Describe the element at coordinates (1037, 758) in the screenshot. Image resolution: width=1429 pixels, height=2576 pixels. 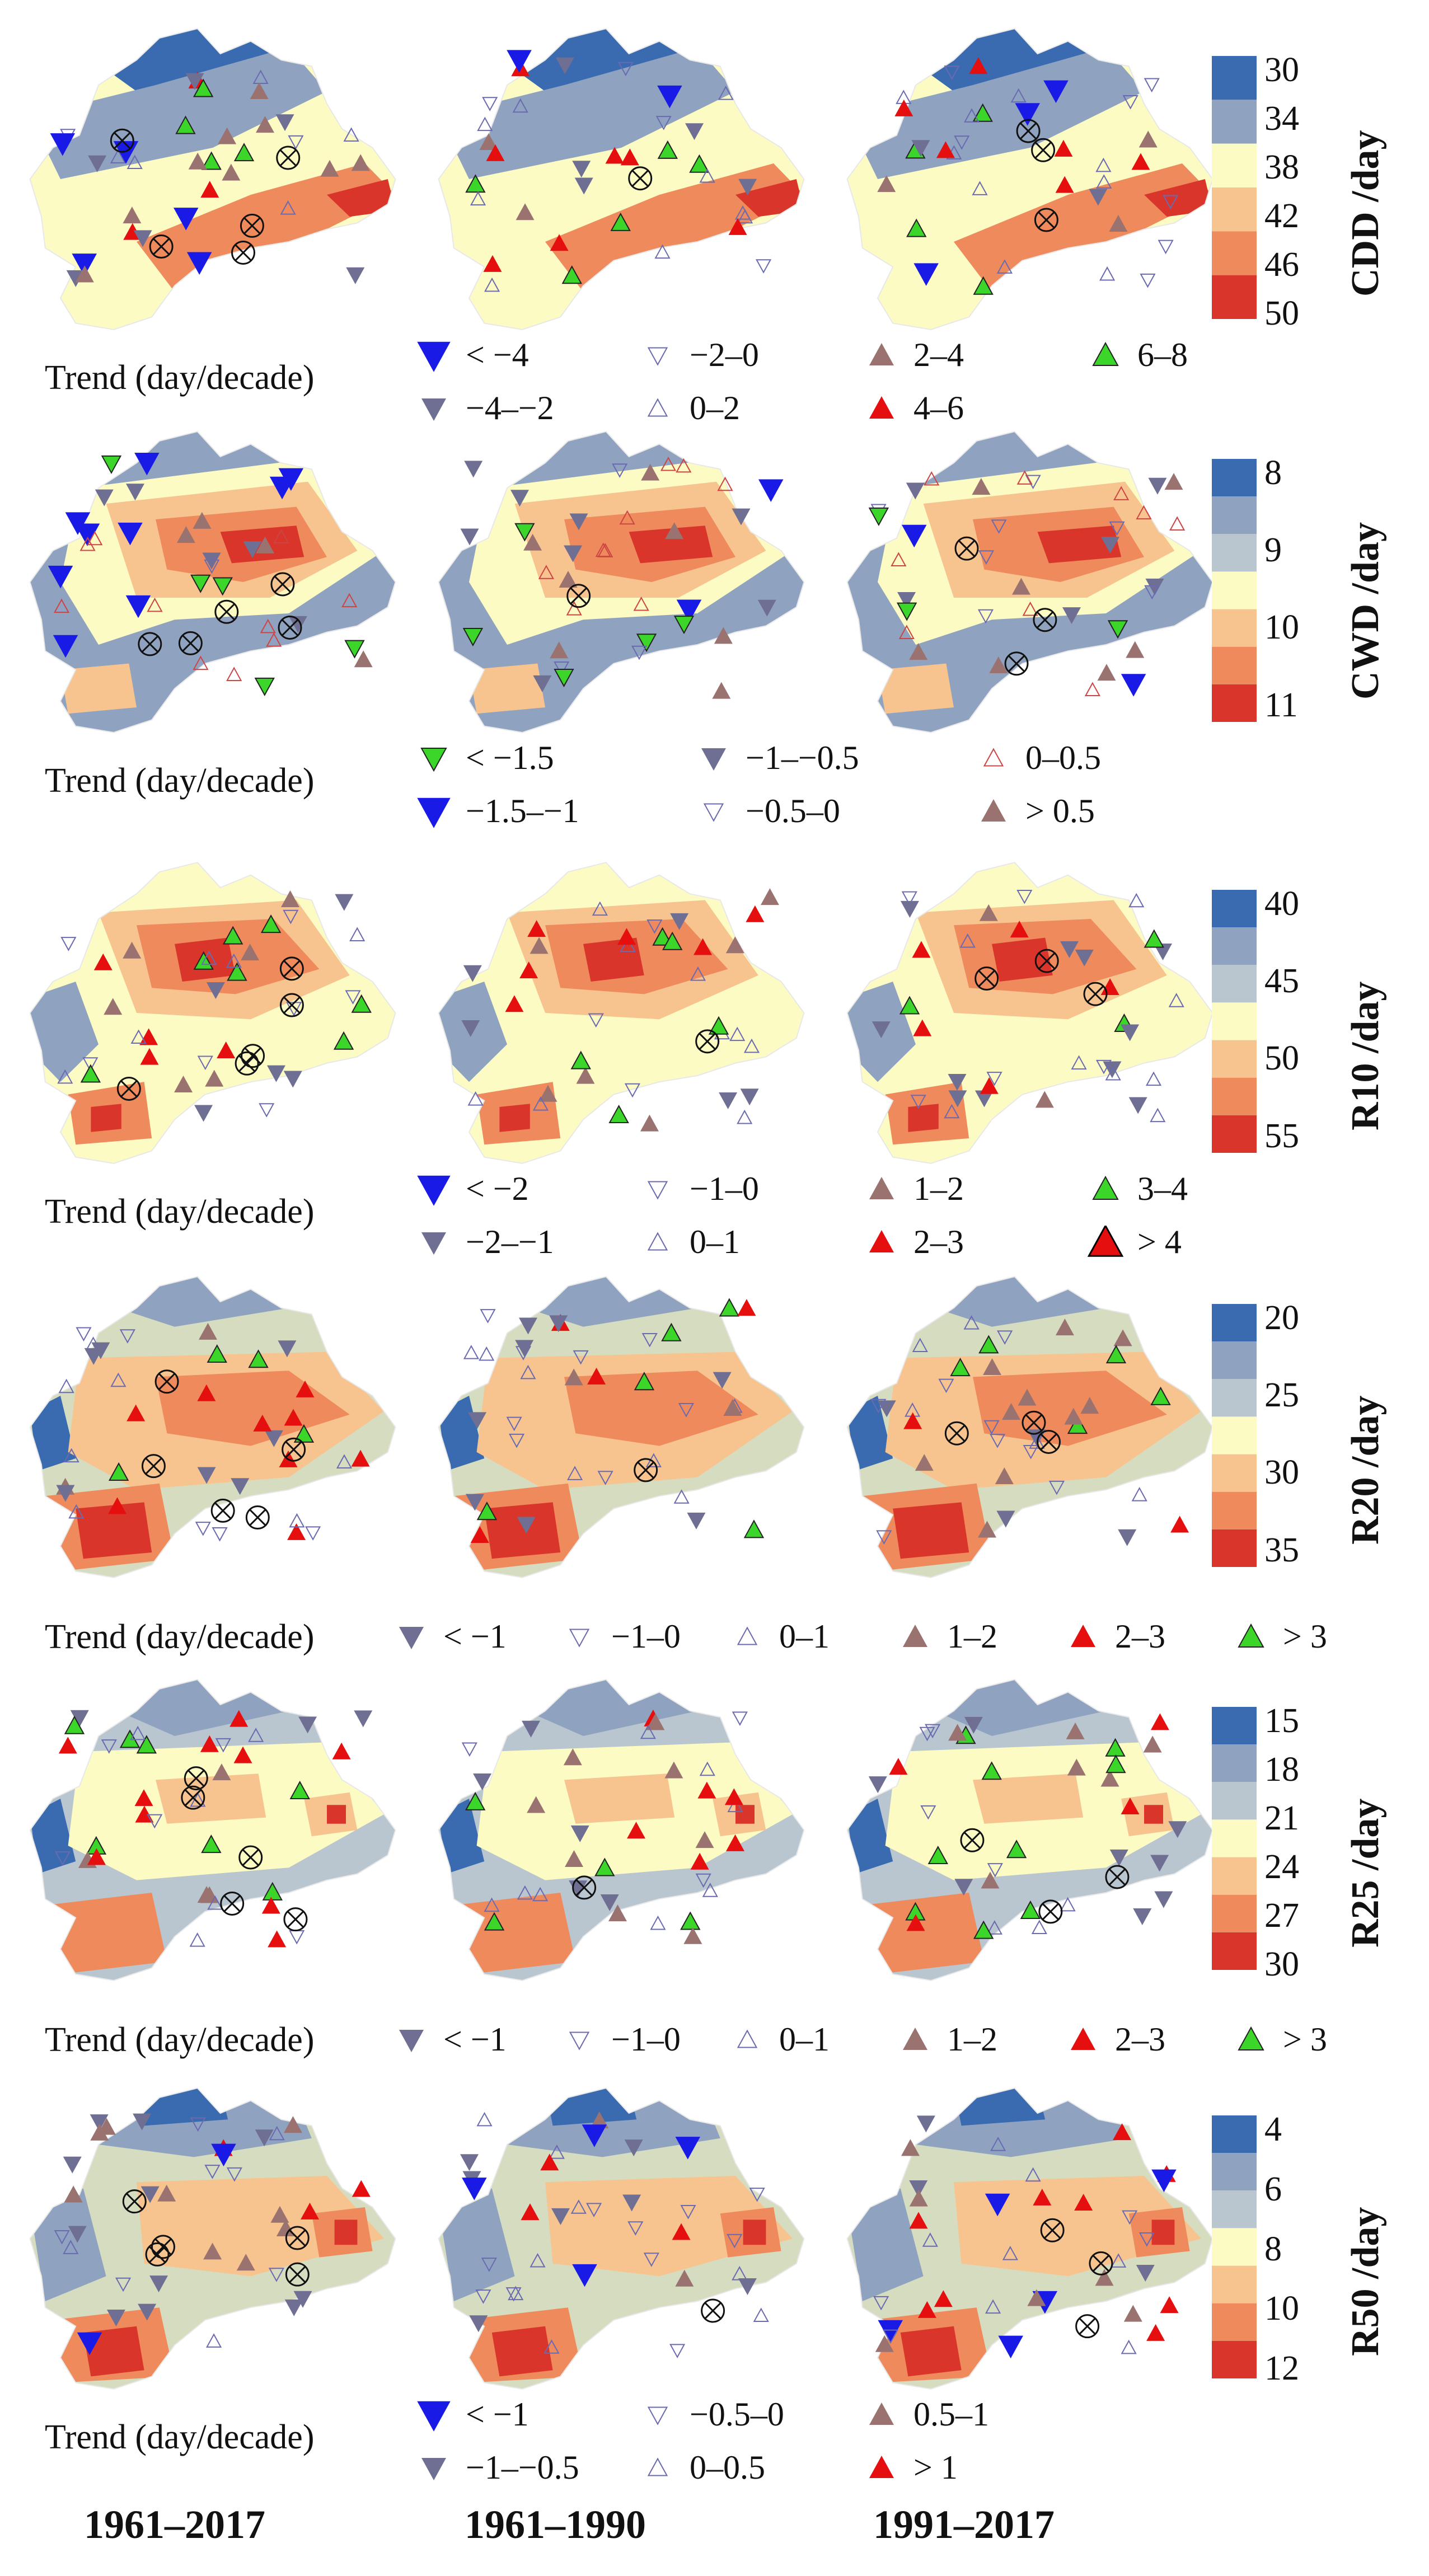
I see `legend-entry: 0–0.5` at that location.